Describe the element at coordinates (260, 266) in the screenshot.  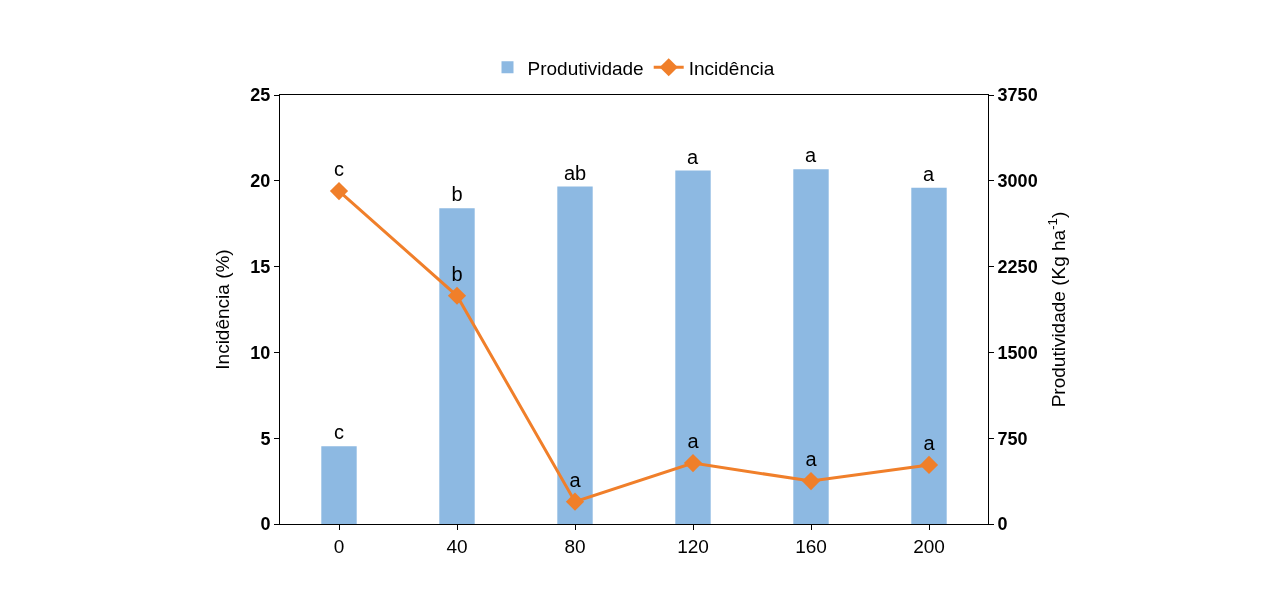
I see `y-tick-label: 15` at that location.